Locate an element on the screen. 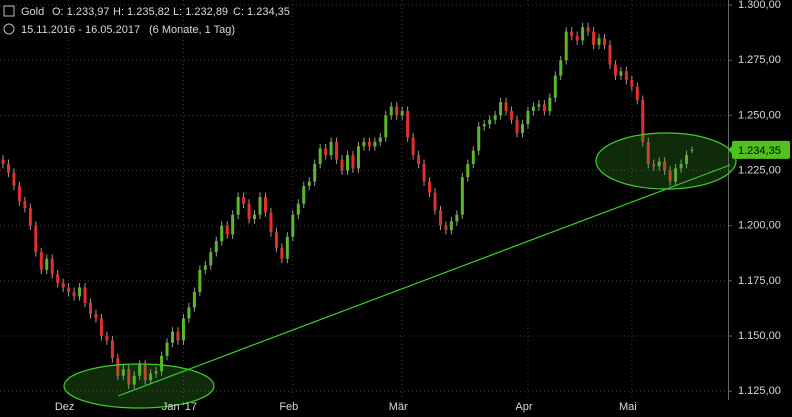  x-tick-label: Apr is located at coordinates (523, 407).